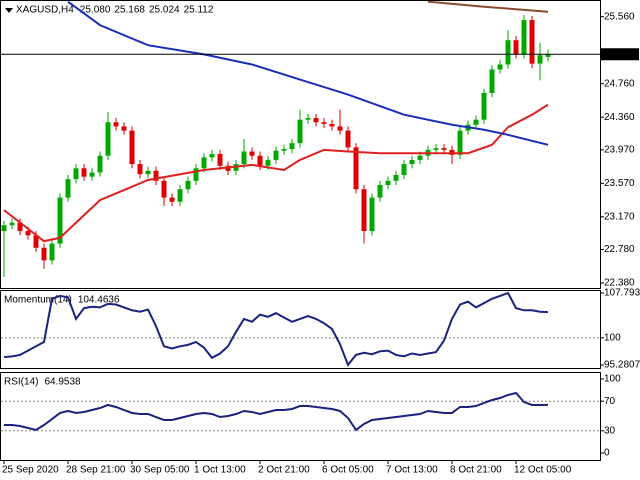 The height and width of the screenshot is (480, 640). Describe the element at coordinates (619, 83) in the screenshot. I see `y-tick-label: 24.760` at that location.